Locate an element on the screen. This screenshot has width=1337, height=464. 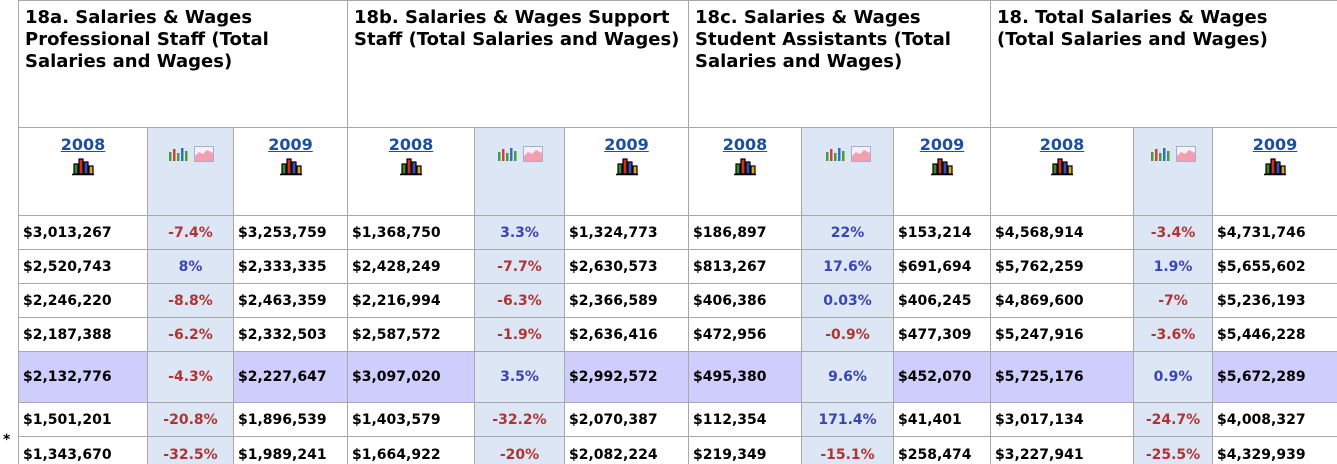
amount: $813,267 is located at coordinates (745, 266).